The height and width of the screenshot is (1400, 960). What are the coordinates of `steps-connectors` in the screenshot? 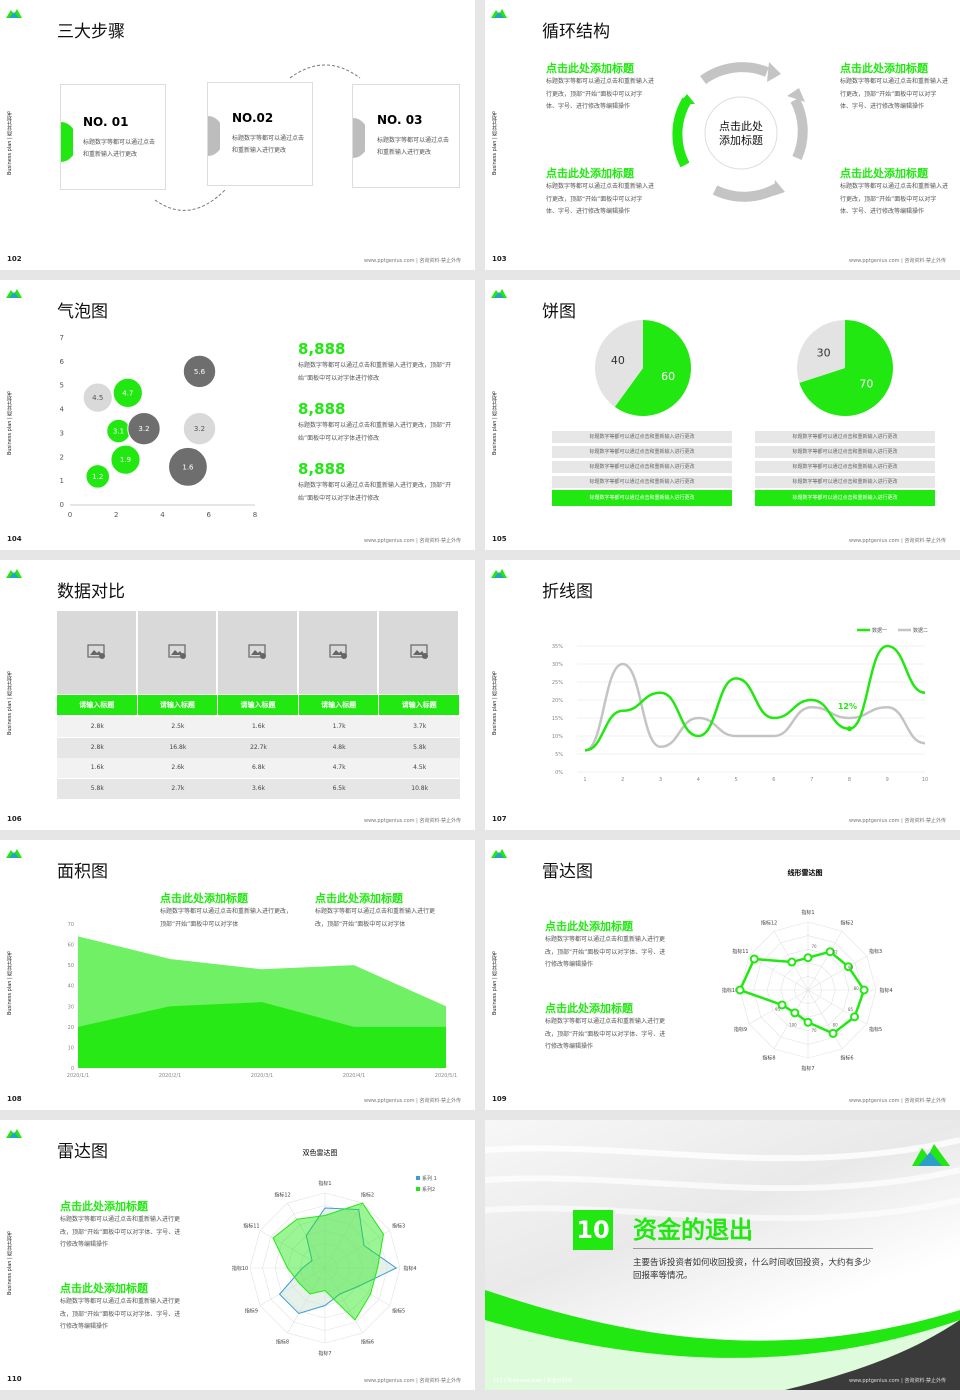 It's located at (257, 137).